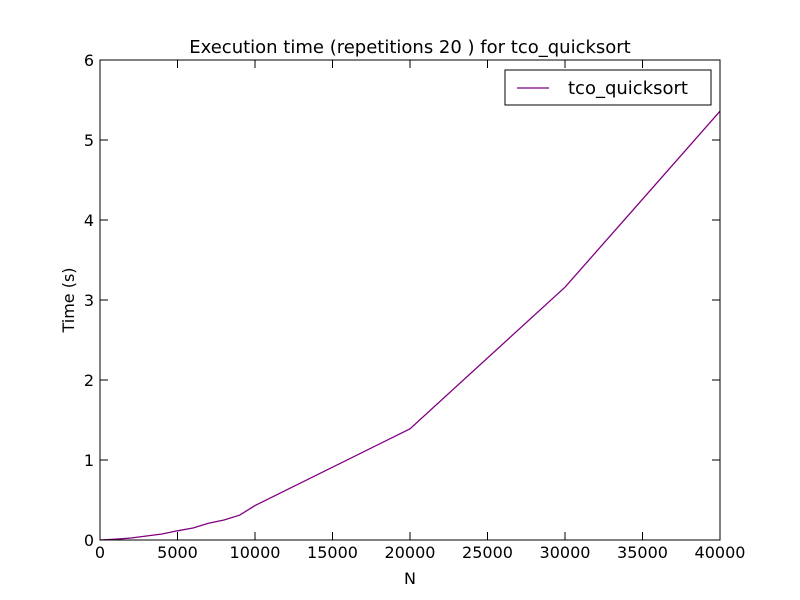  Describe the element at coordinates (89, 60) in the screenshot. I see `y-tick-label: 6` at that location.